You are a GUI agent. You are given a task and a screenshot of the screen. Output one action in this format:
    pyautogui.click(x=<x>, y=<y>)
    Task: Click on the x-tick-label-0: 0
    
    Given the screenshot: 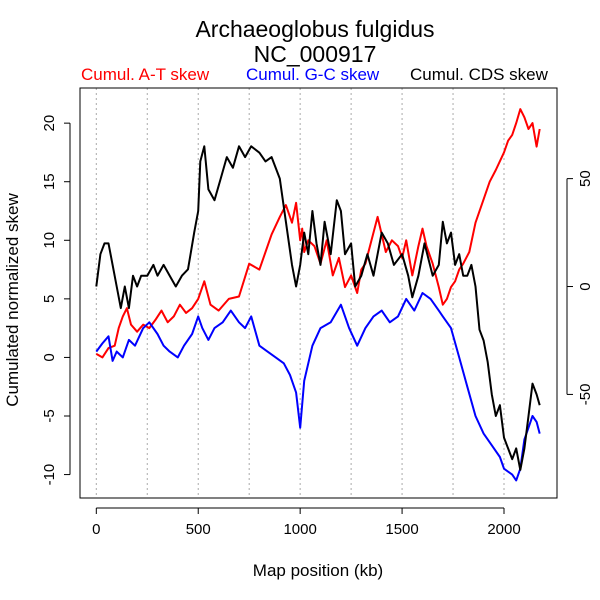 What is the action you would take?
    pyautogui.click(x=96, y=529)
    